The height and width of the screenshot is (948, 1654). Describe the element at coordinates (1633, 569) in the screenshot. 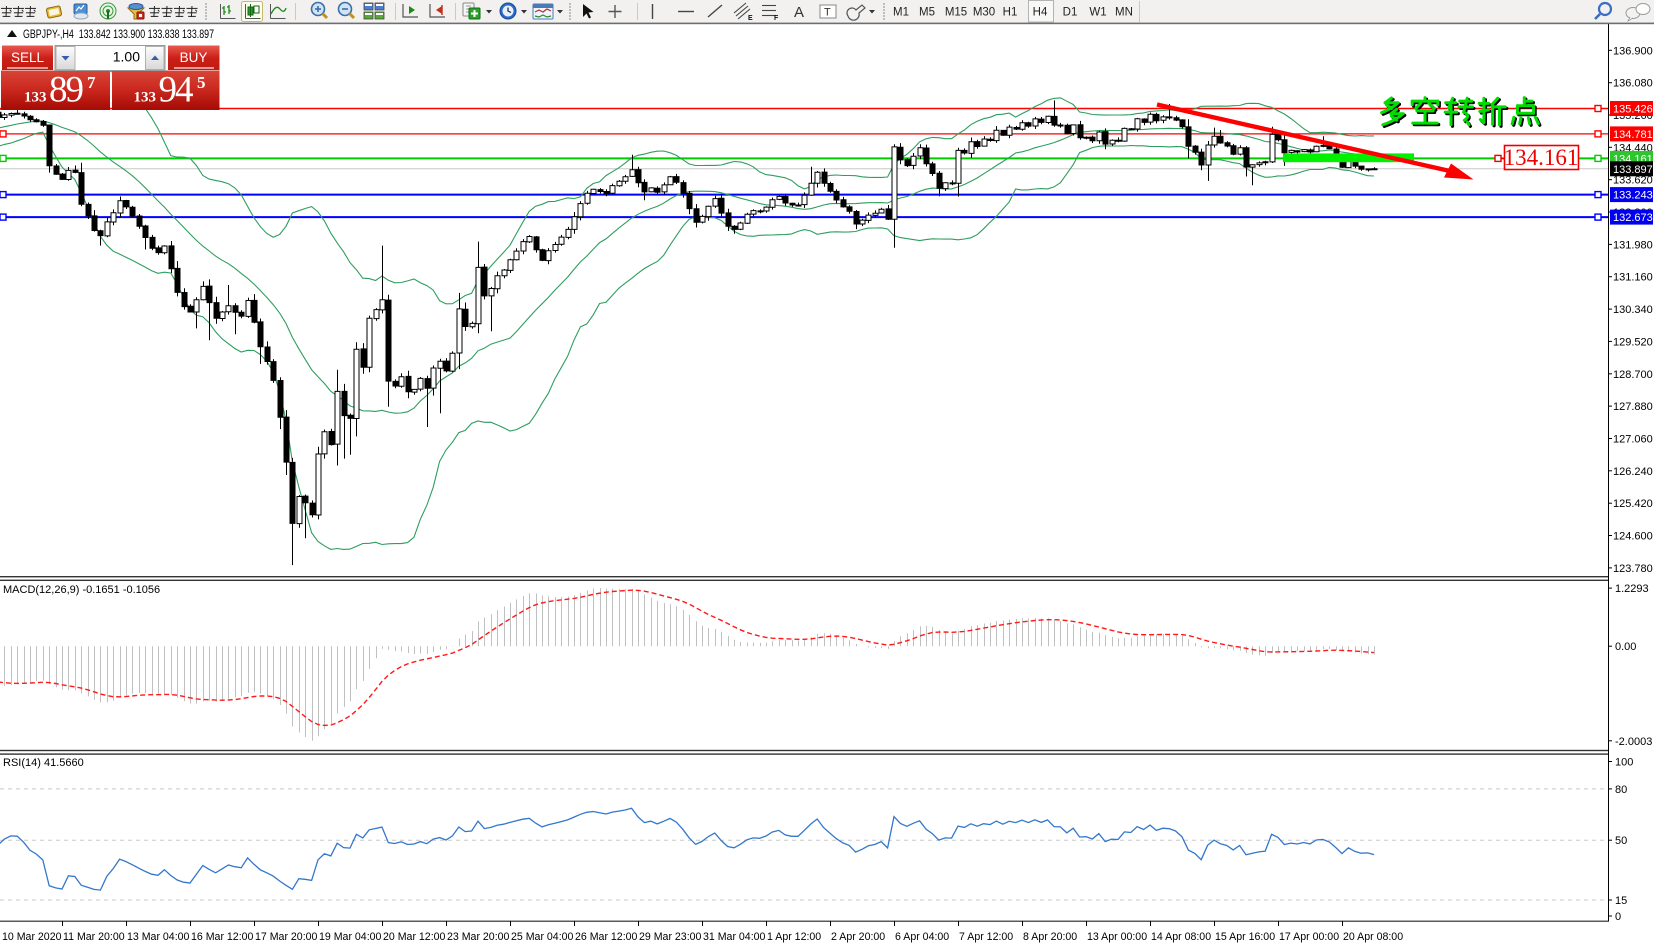

I see `svg-text: 123.780` at that location.